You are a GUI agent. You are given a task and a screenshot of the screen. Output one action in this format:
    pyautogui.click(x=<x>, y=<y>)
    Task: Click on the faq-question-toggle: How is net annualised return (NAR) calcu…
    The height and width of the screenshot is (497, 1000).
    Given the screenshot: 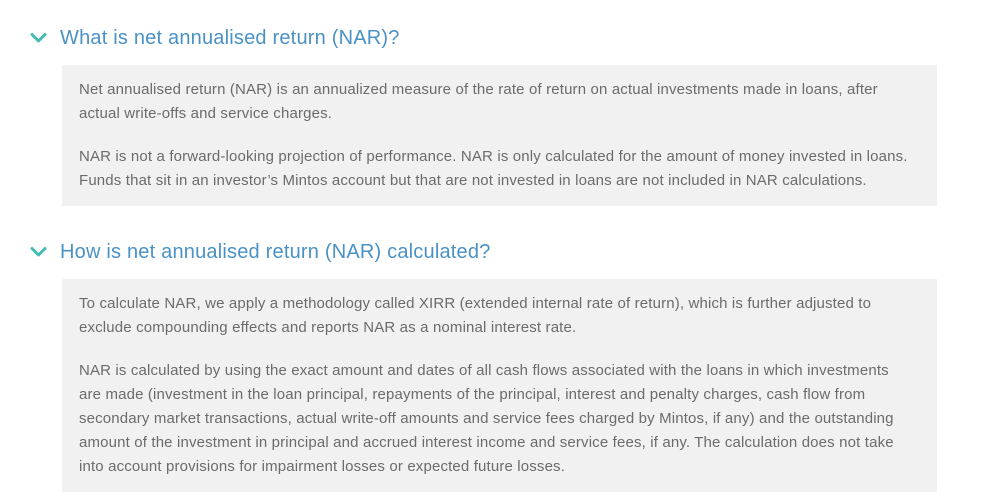 What is the action you would take?
    pyautogui.click(x=500, y=252)
    